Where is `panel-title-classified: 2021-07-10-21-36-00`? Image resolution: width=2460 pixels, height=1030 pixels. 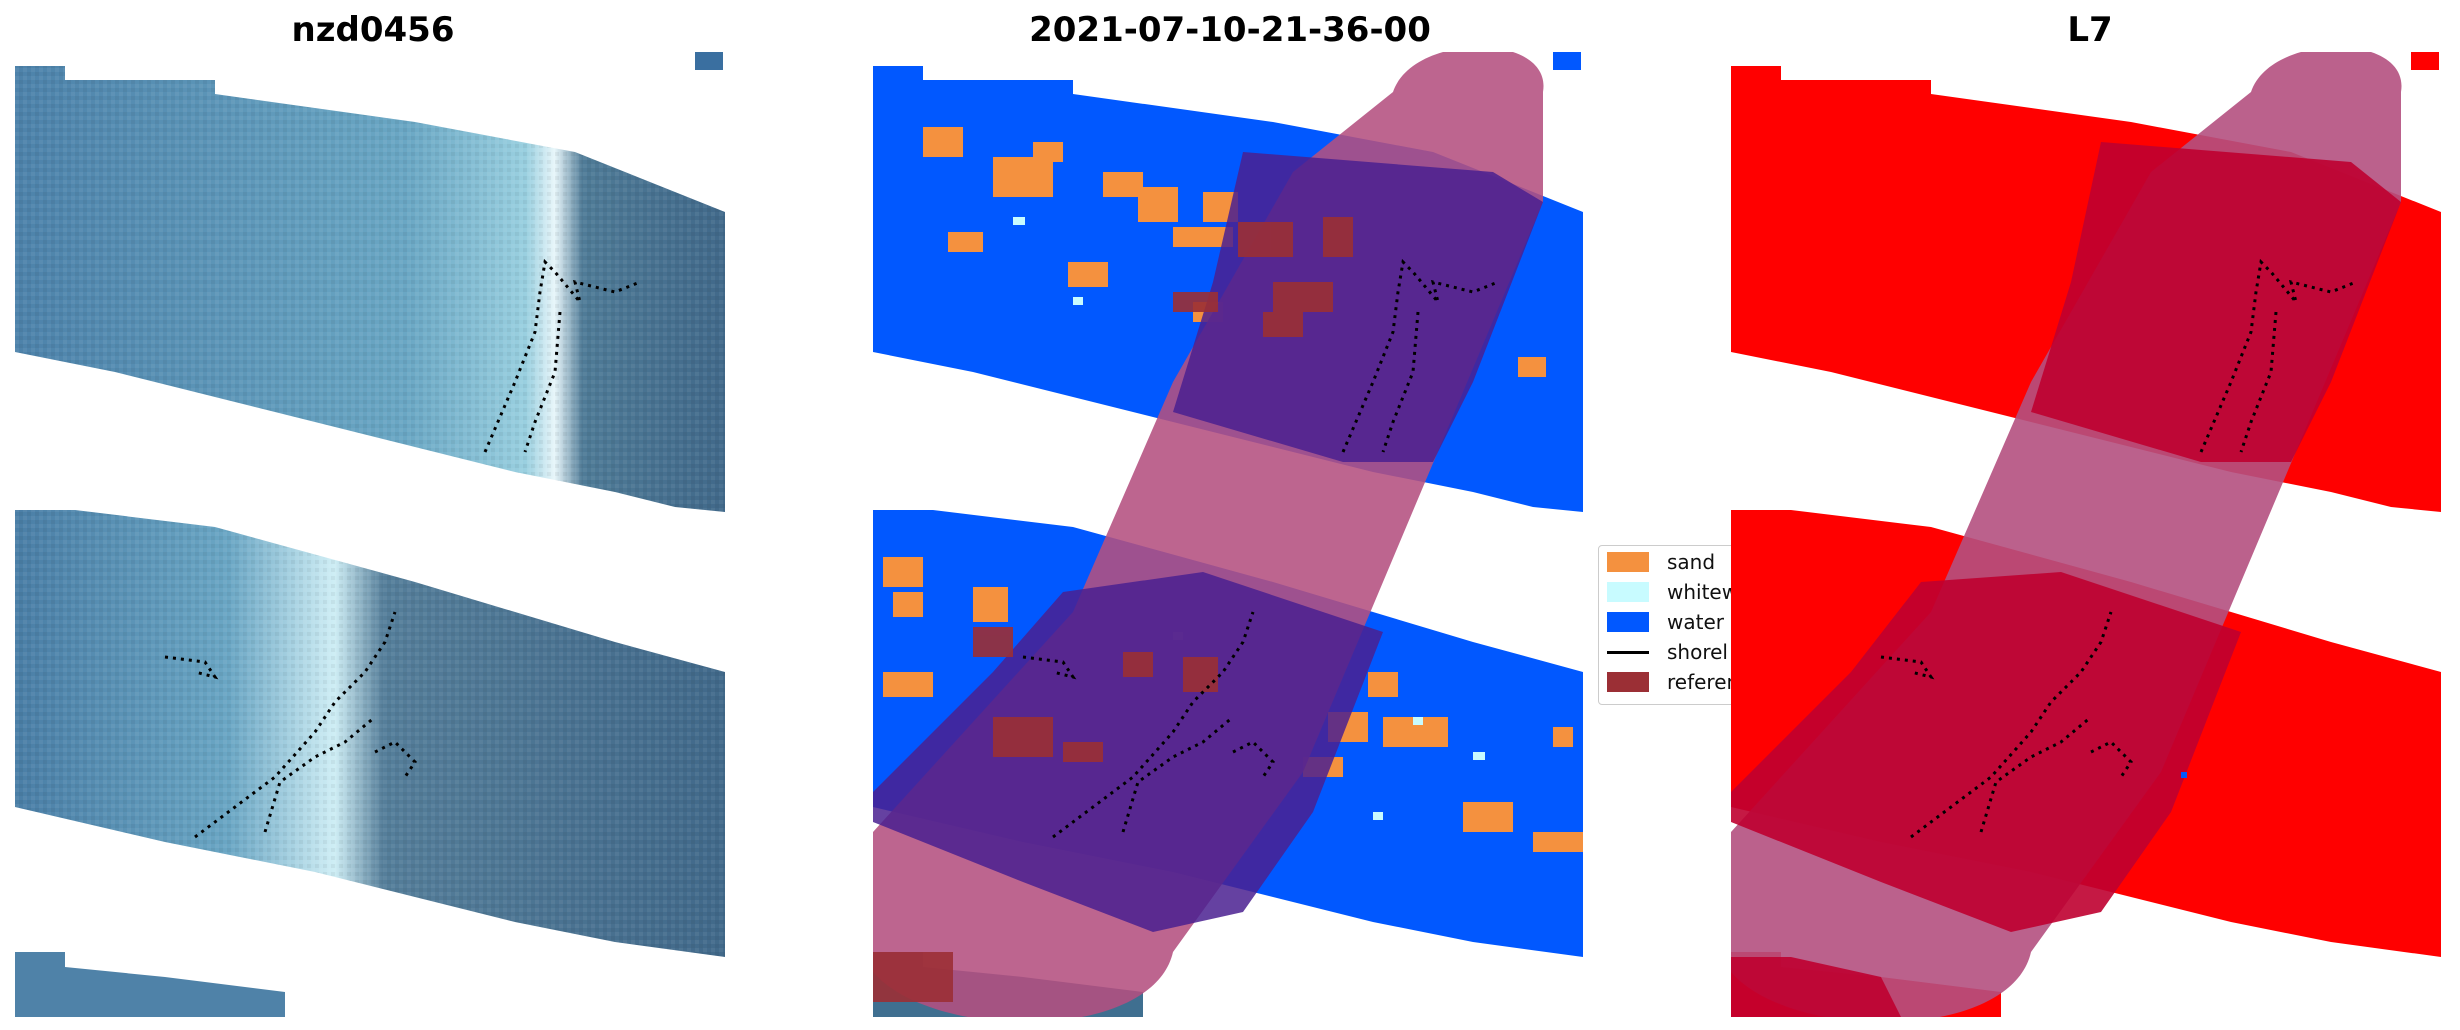 panel-title-classified: 2021-07-10-21-36-00 is located at coordinates (1230, 30).